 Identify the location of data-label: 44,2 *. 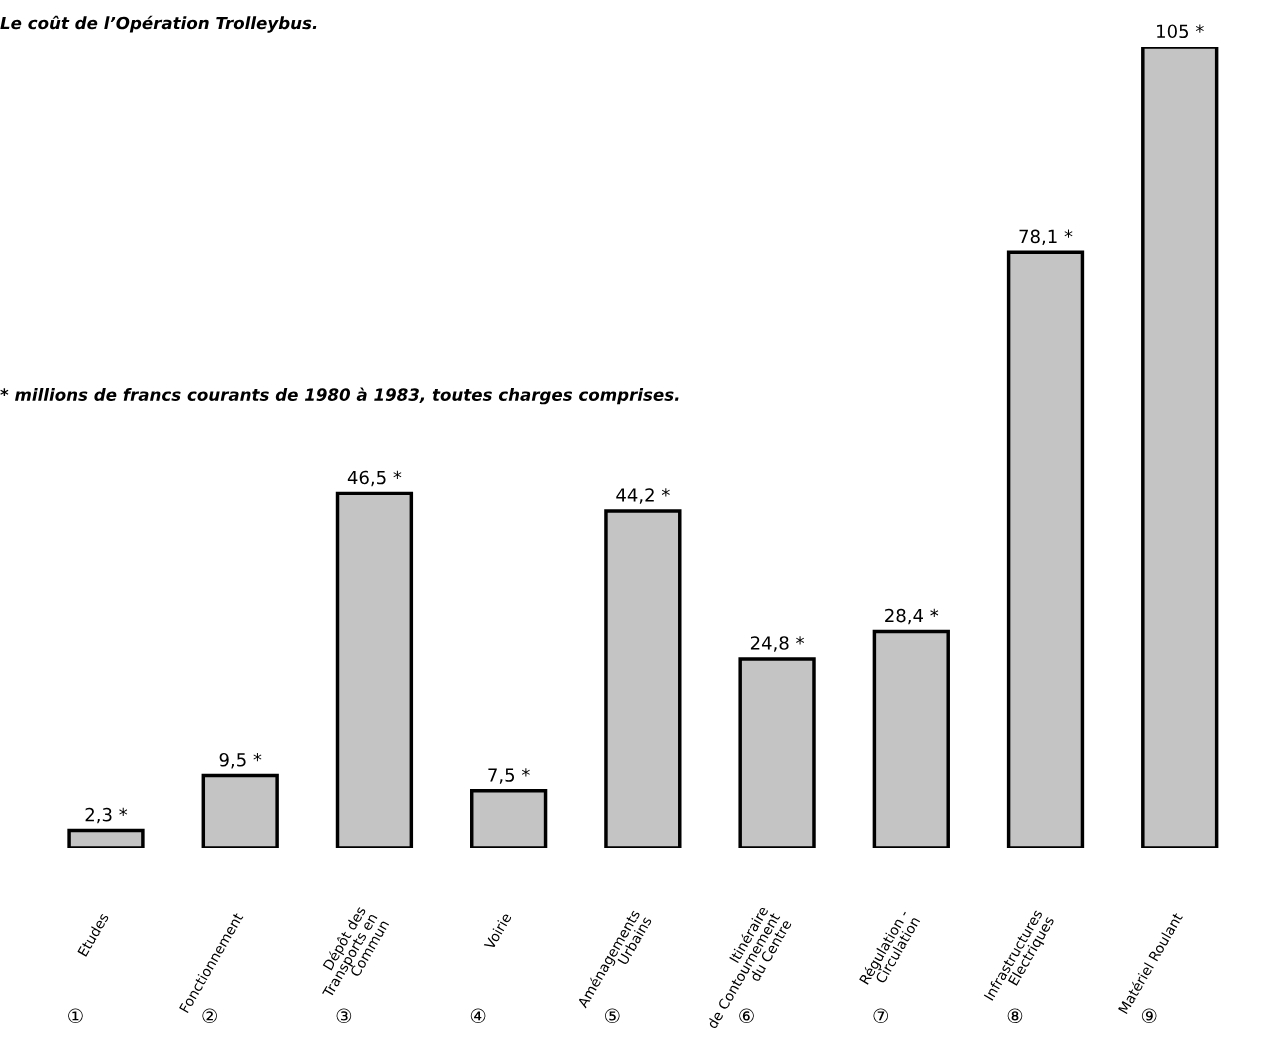
(643, 496).